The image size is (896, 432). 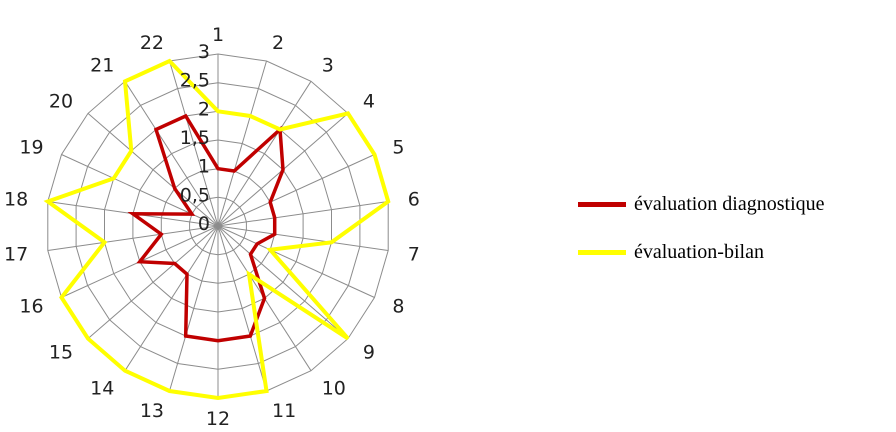 I want to click on category-label: 9, so click(x=369, y=353).